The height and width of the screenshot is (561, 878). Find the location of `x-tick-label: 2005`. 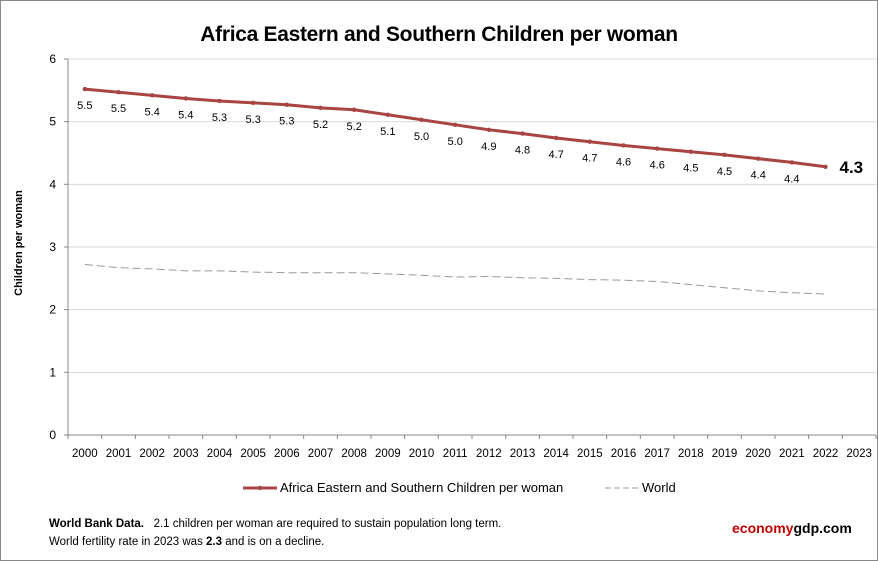

x-tick-label: 2005 is located at coordinates (253, 454).